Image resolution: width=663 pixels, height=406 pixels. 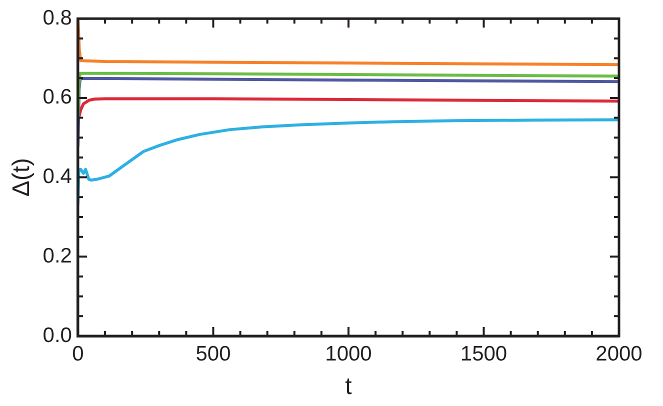 What do you see at coordinates (78, 354) in the screenshot?
I see `x-tick-label: 0` at bounding box center [78, 354].